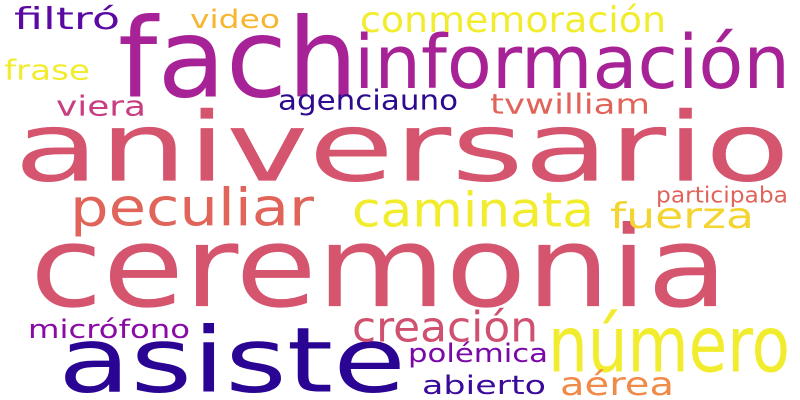  I want to click on word-caminata: caminata, so click(473, 209).